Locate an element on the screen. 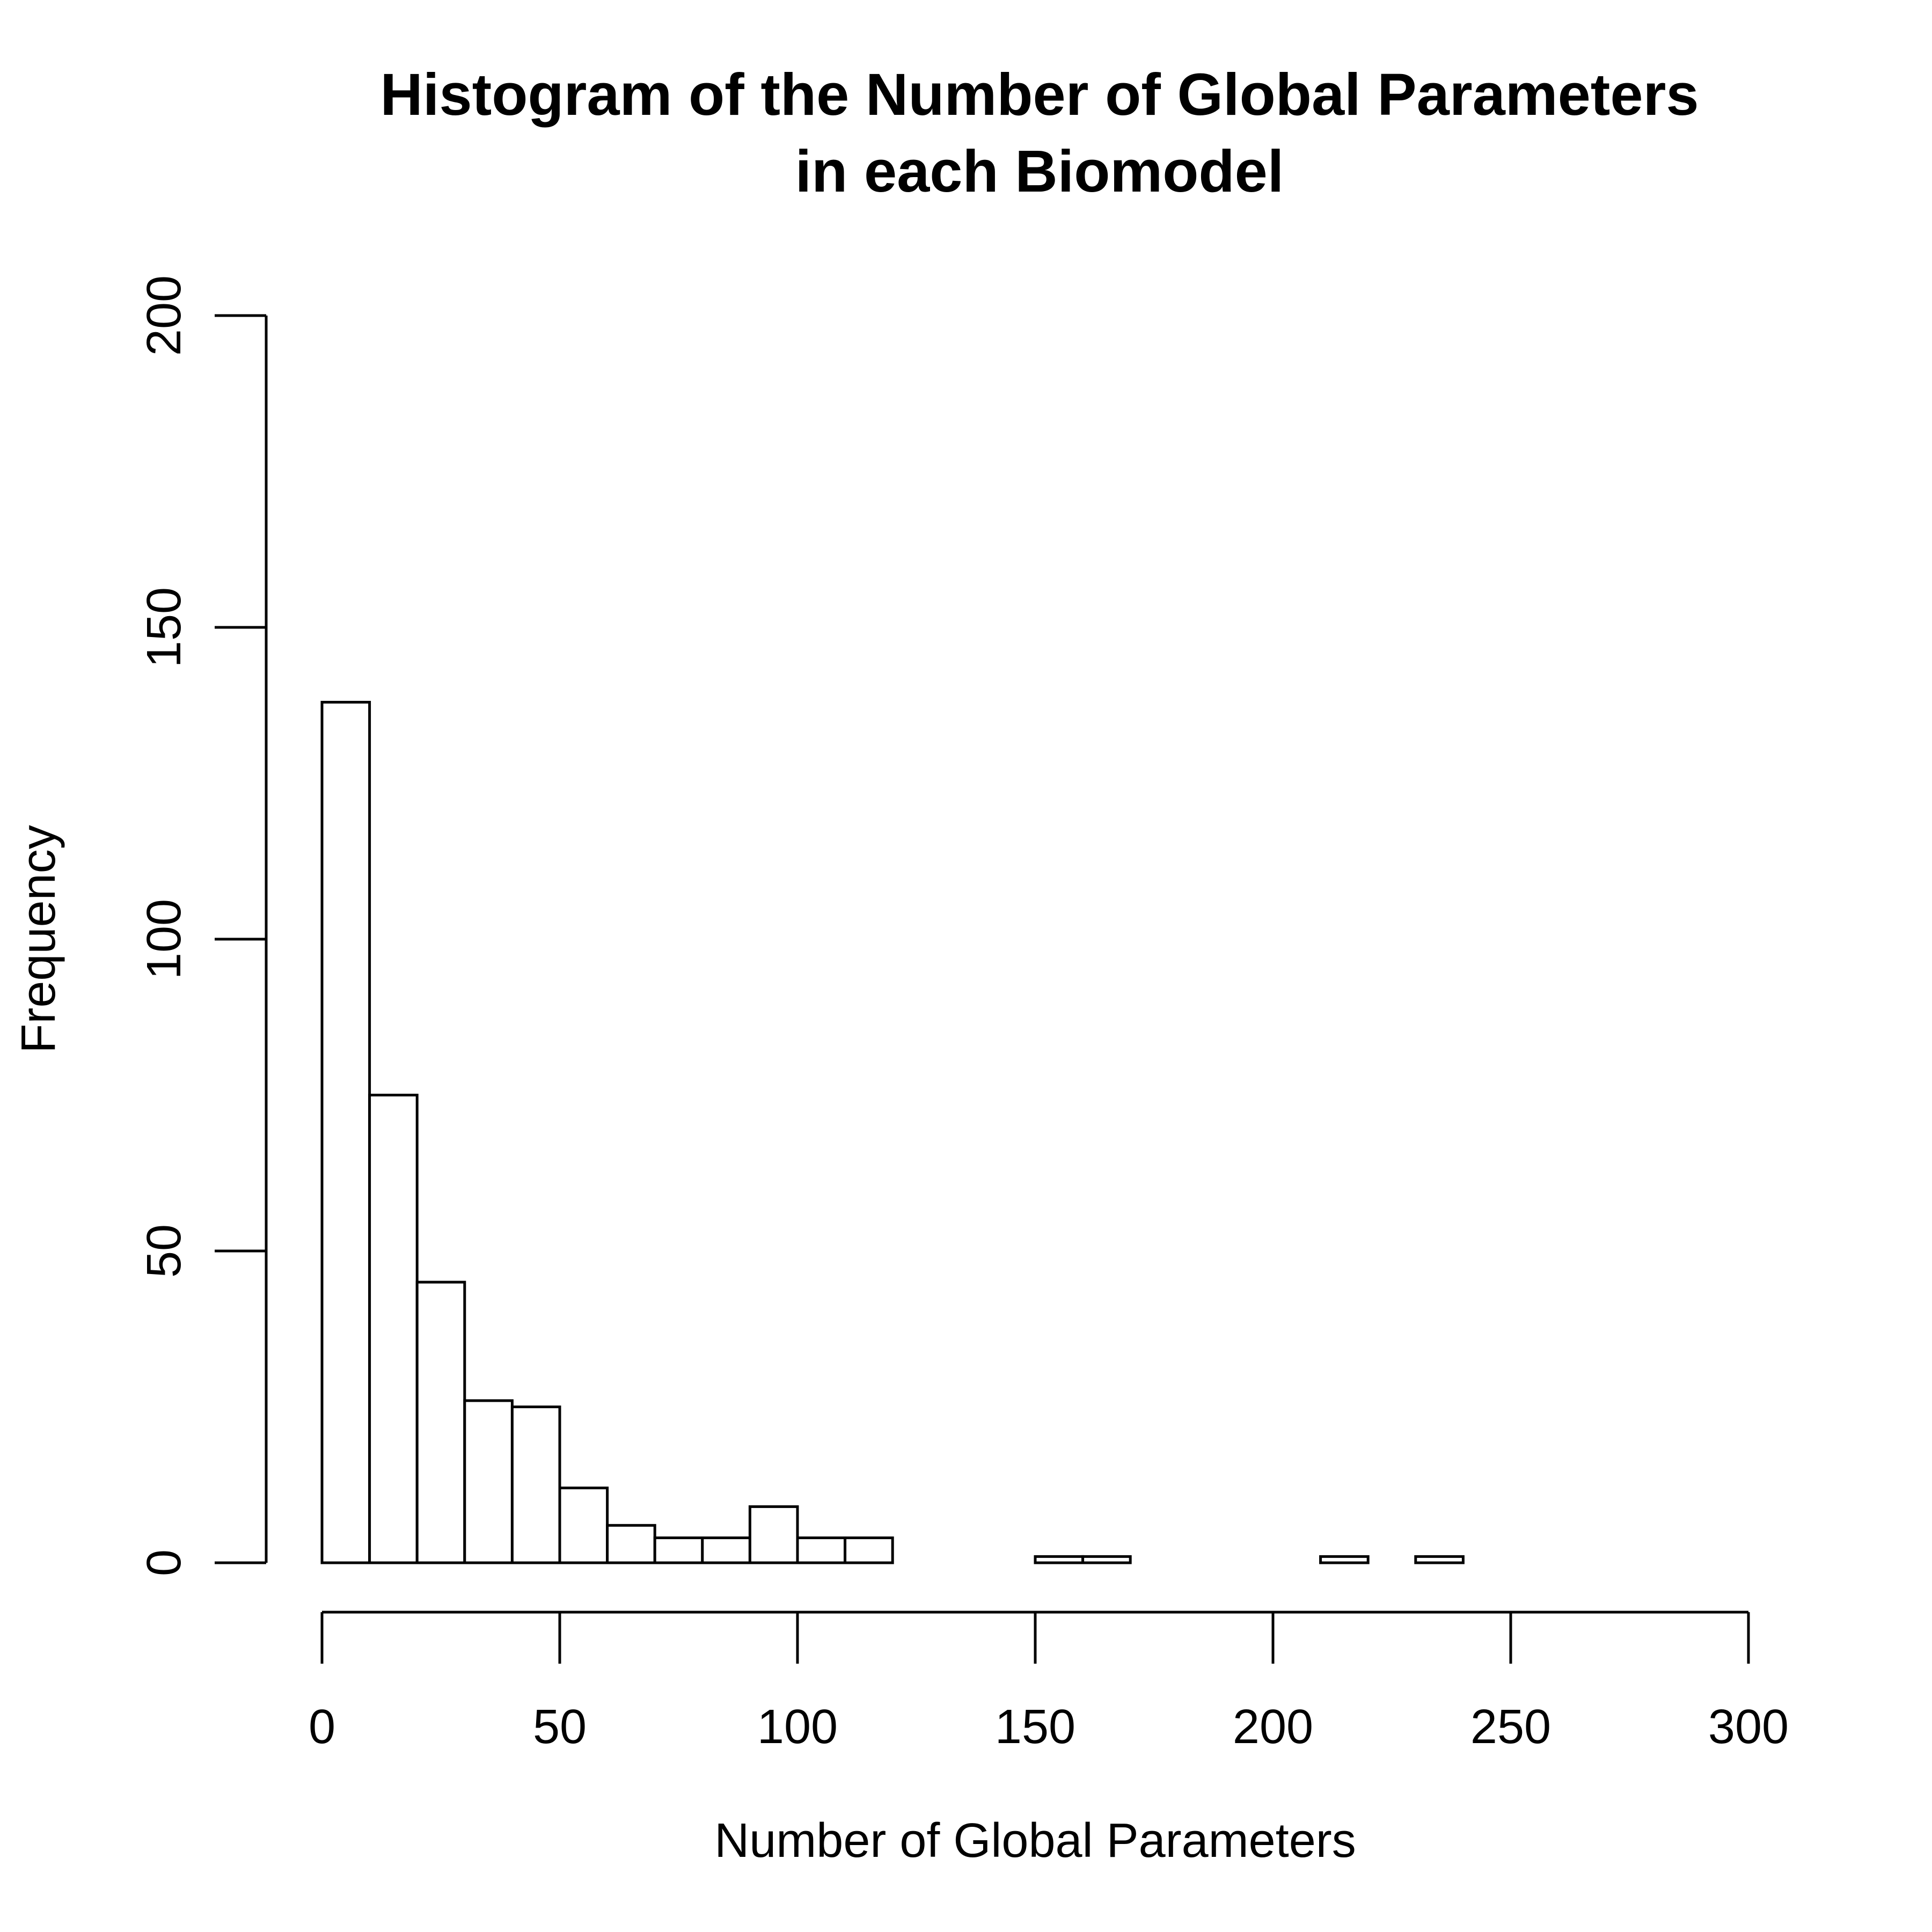  y-tick-label: 150 is located at coordinates (164, 627).